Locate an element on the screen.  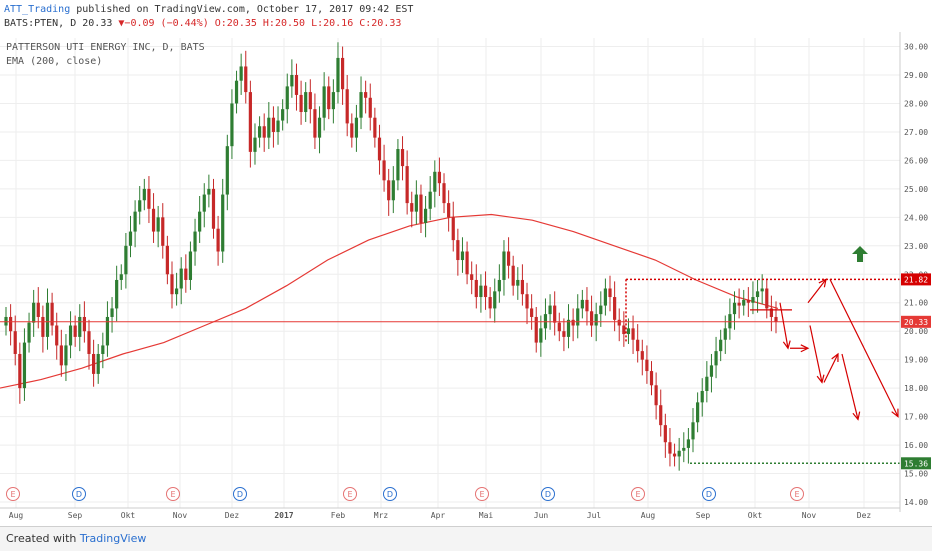
projection-arrow-4-head is located at coordinates (895, 413).